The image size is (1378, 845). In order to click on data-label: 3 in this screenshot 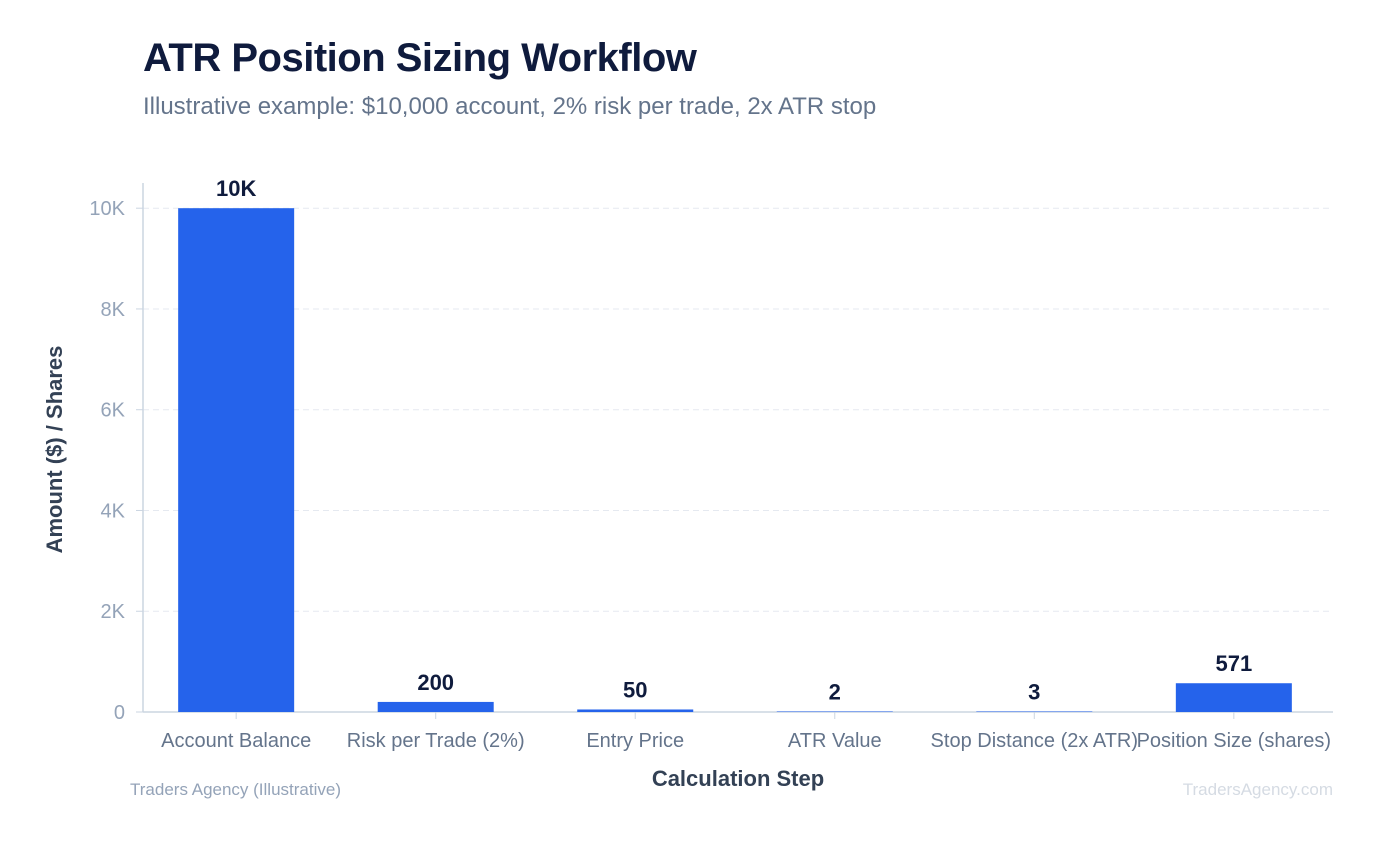, I will do `click(1034, 692)`.